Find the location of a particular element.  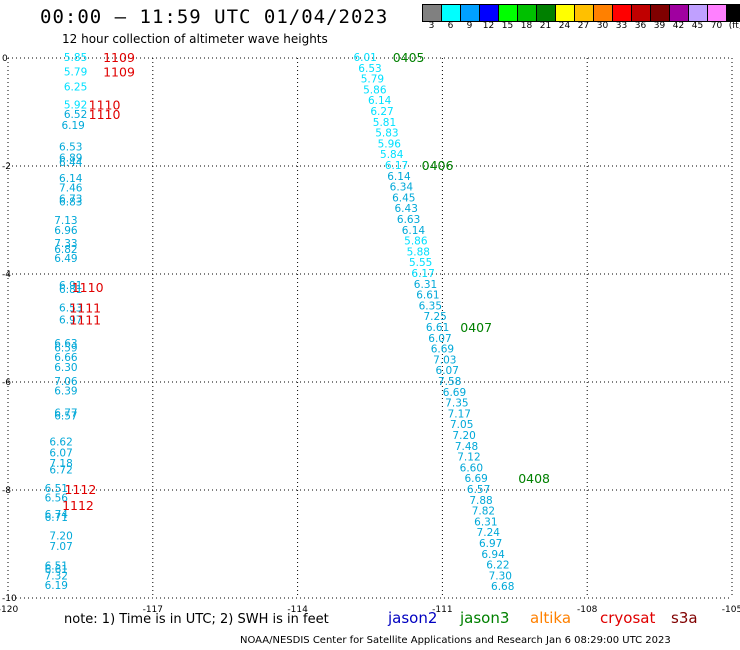

swh-point-label: 7.07 is located at coordinates (60, 547).